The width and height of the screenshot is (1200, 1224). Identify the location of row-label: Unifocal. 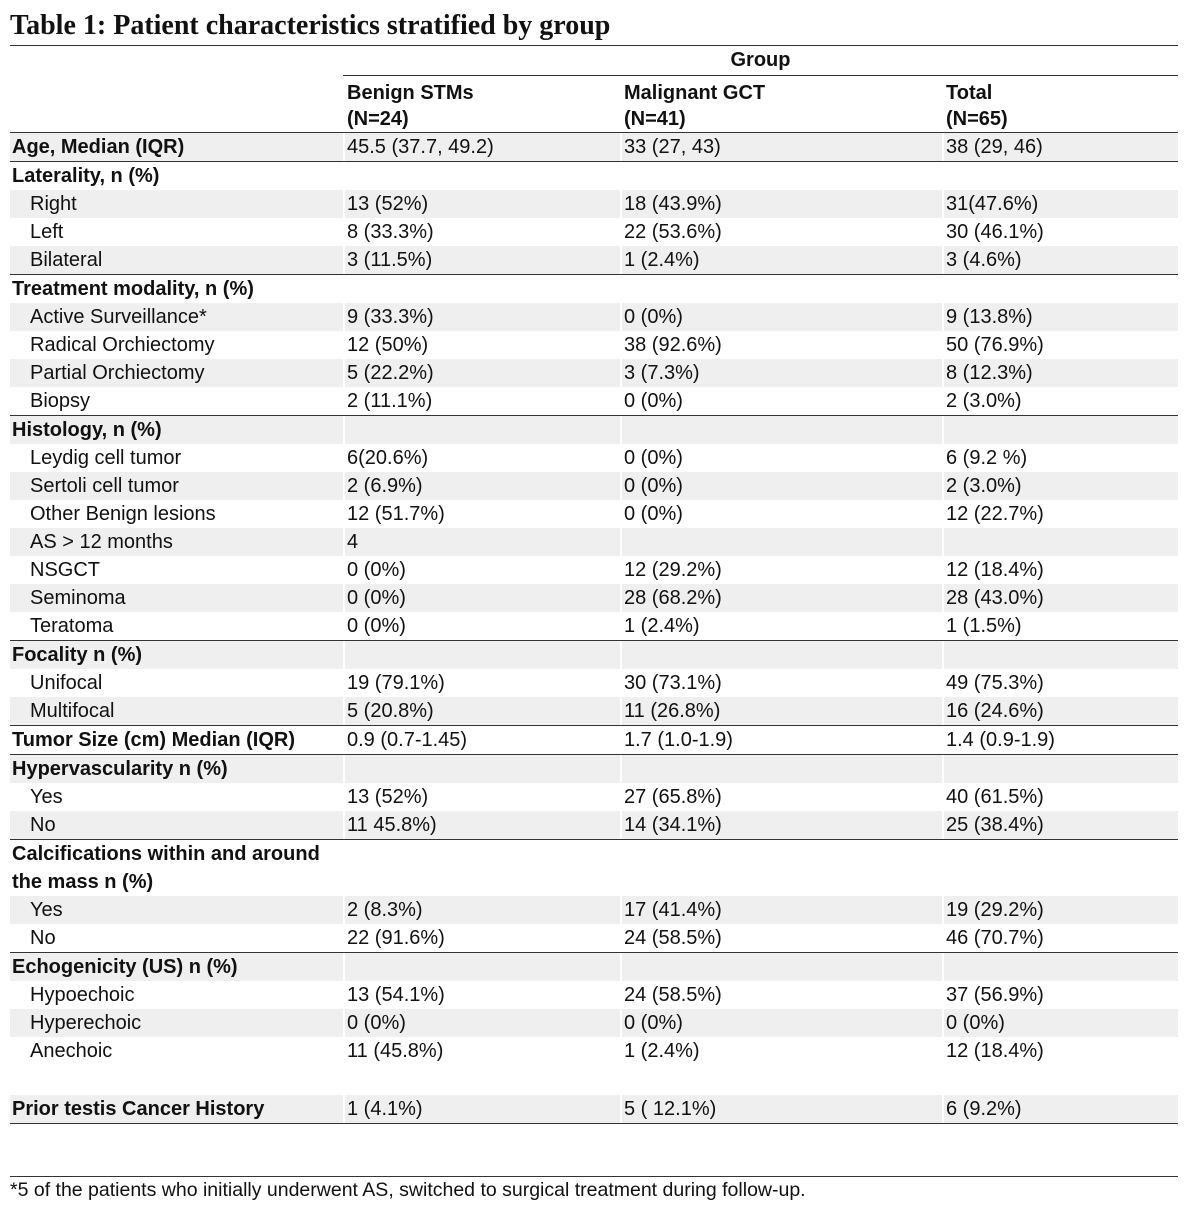
(66, 683).